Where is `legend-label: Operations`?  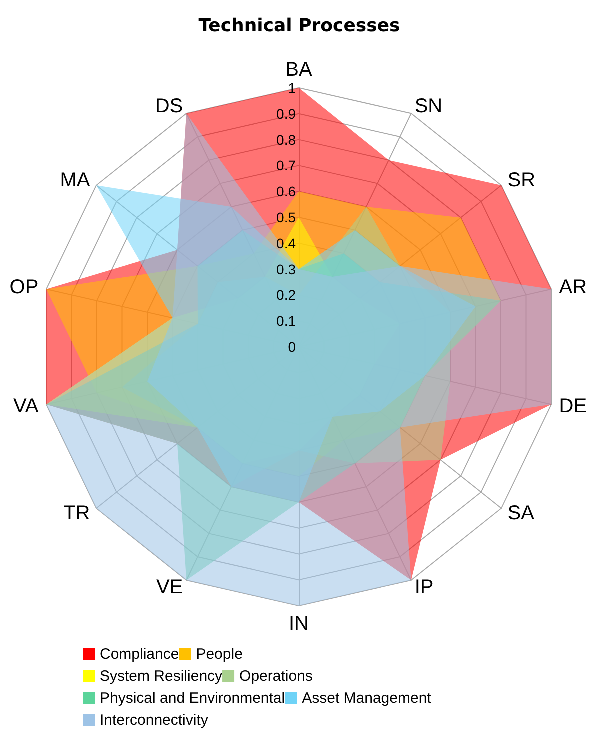
legend-label: Operations is located at coordinates (276, 676).